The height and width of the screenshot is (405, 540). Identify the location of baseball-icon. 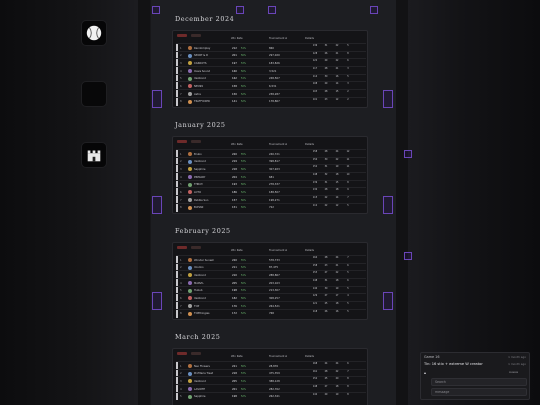
(94, 33).